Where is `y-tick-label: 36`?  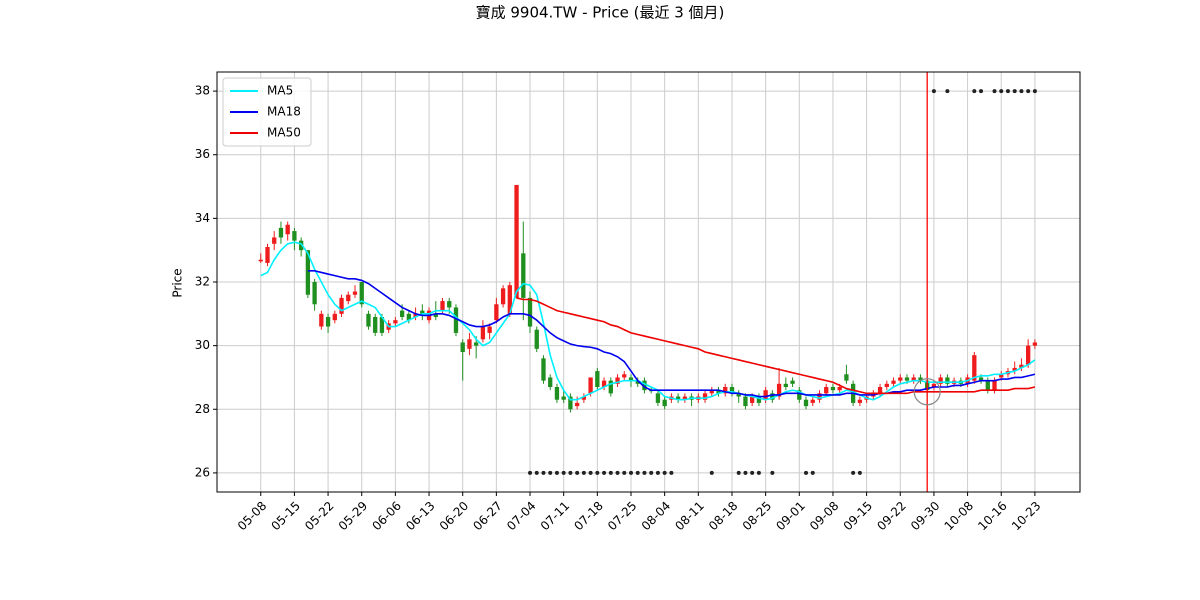 y-tick-label: 36 is located at coordinates (202, 154).